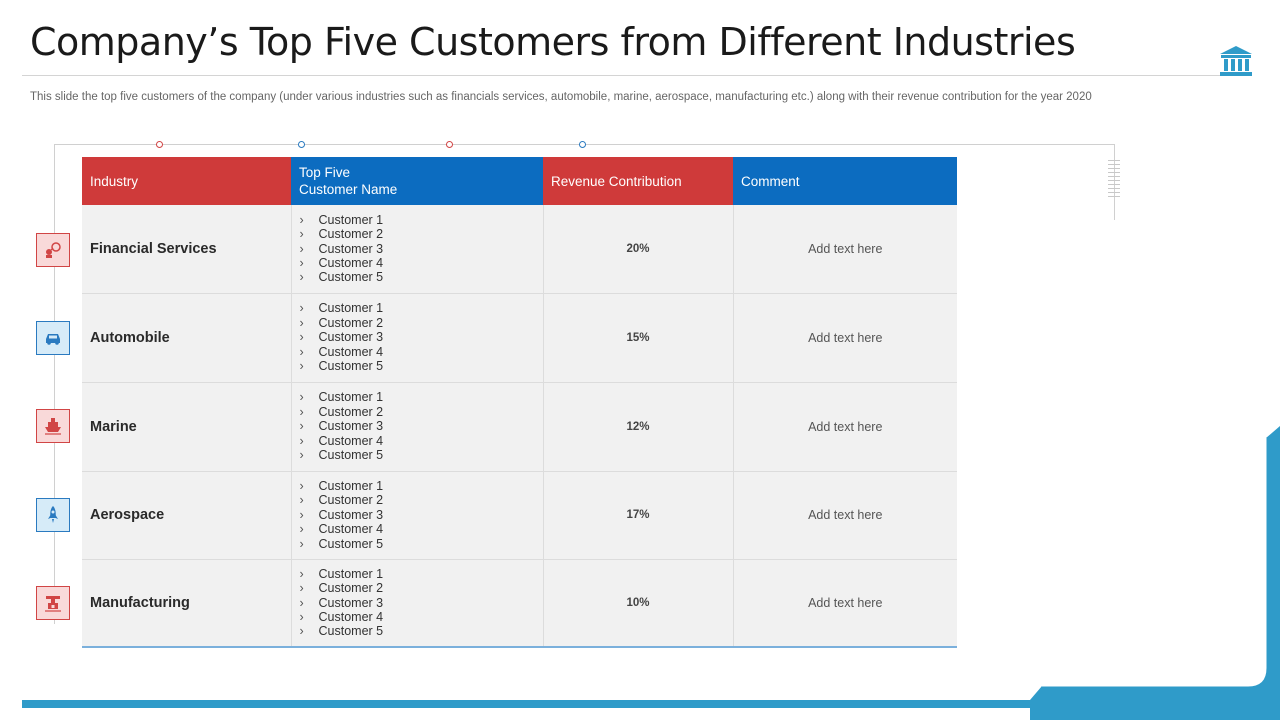 The height and width of the screenshot is (720, 1280). I want to click on corner-decoration, so click(1155, 573).